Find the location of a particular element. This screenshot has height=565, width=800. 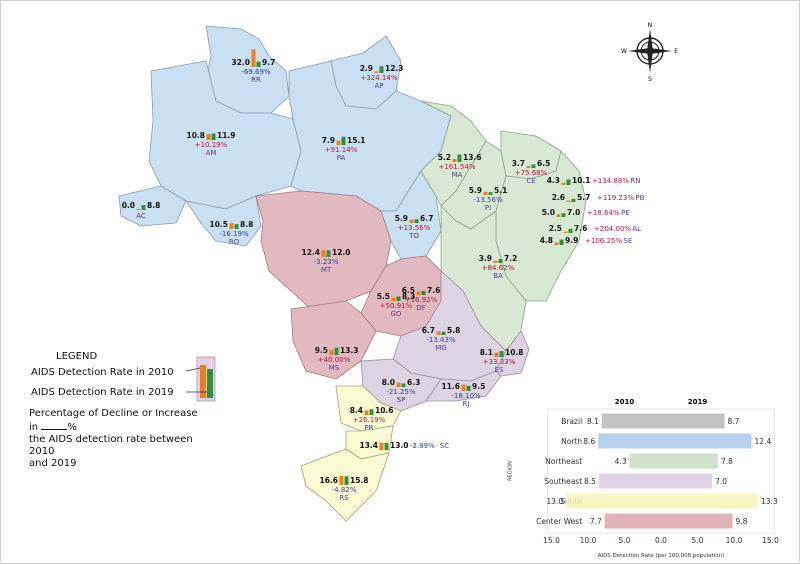

state-code-pa: PA is located at coordinates (341, 158).